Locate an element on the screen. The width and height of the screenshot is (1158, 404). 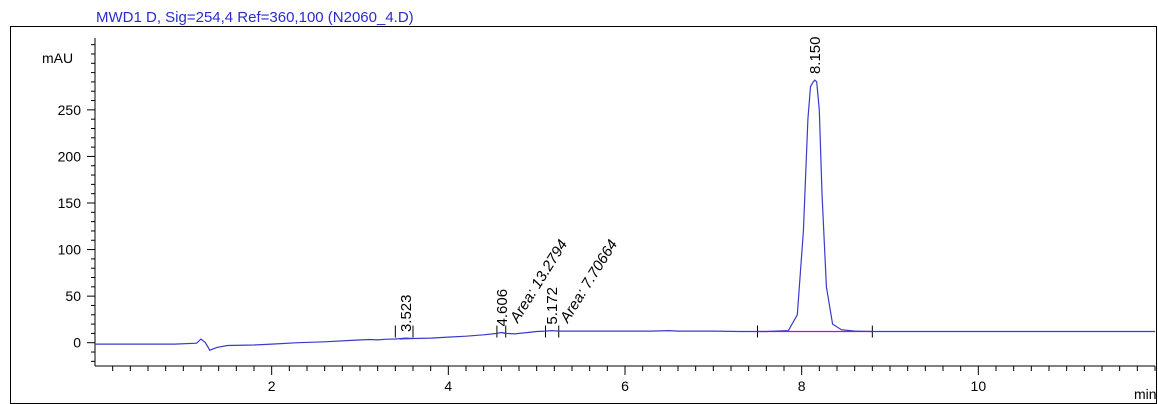
x-tick-label: 2 is located at coordinates (272, 386).